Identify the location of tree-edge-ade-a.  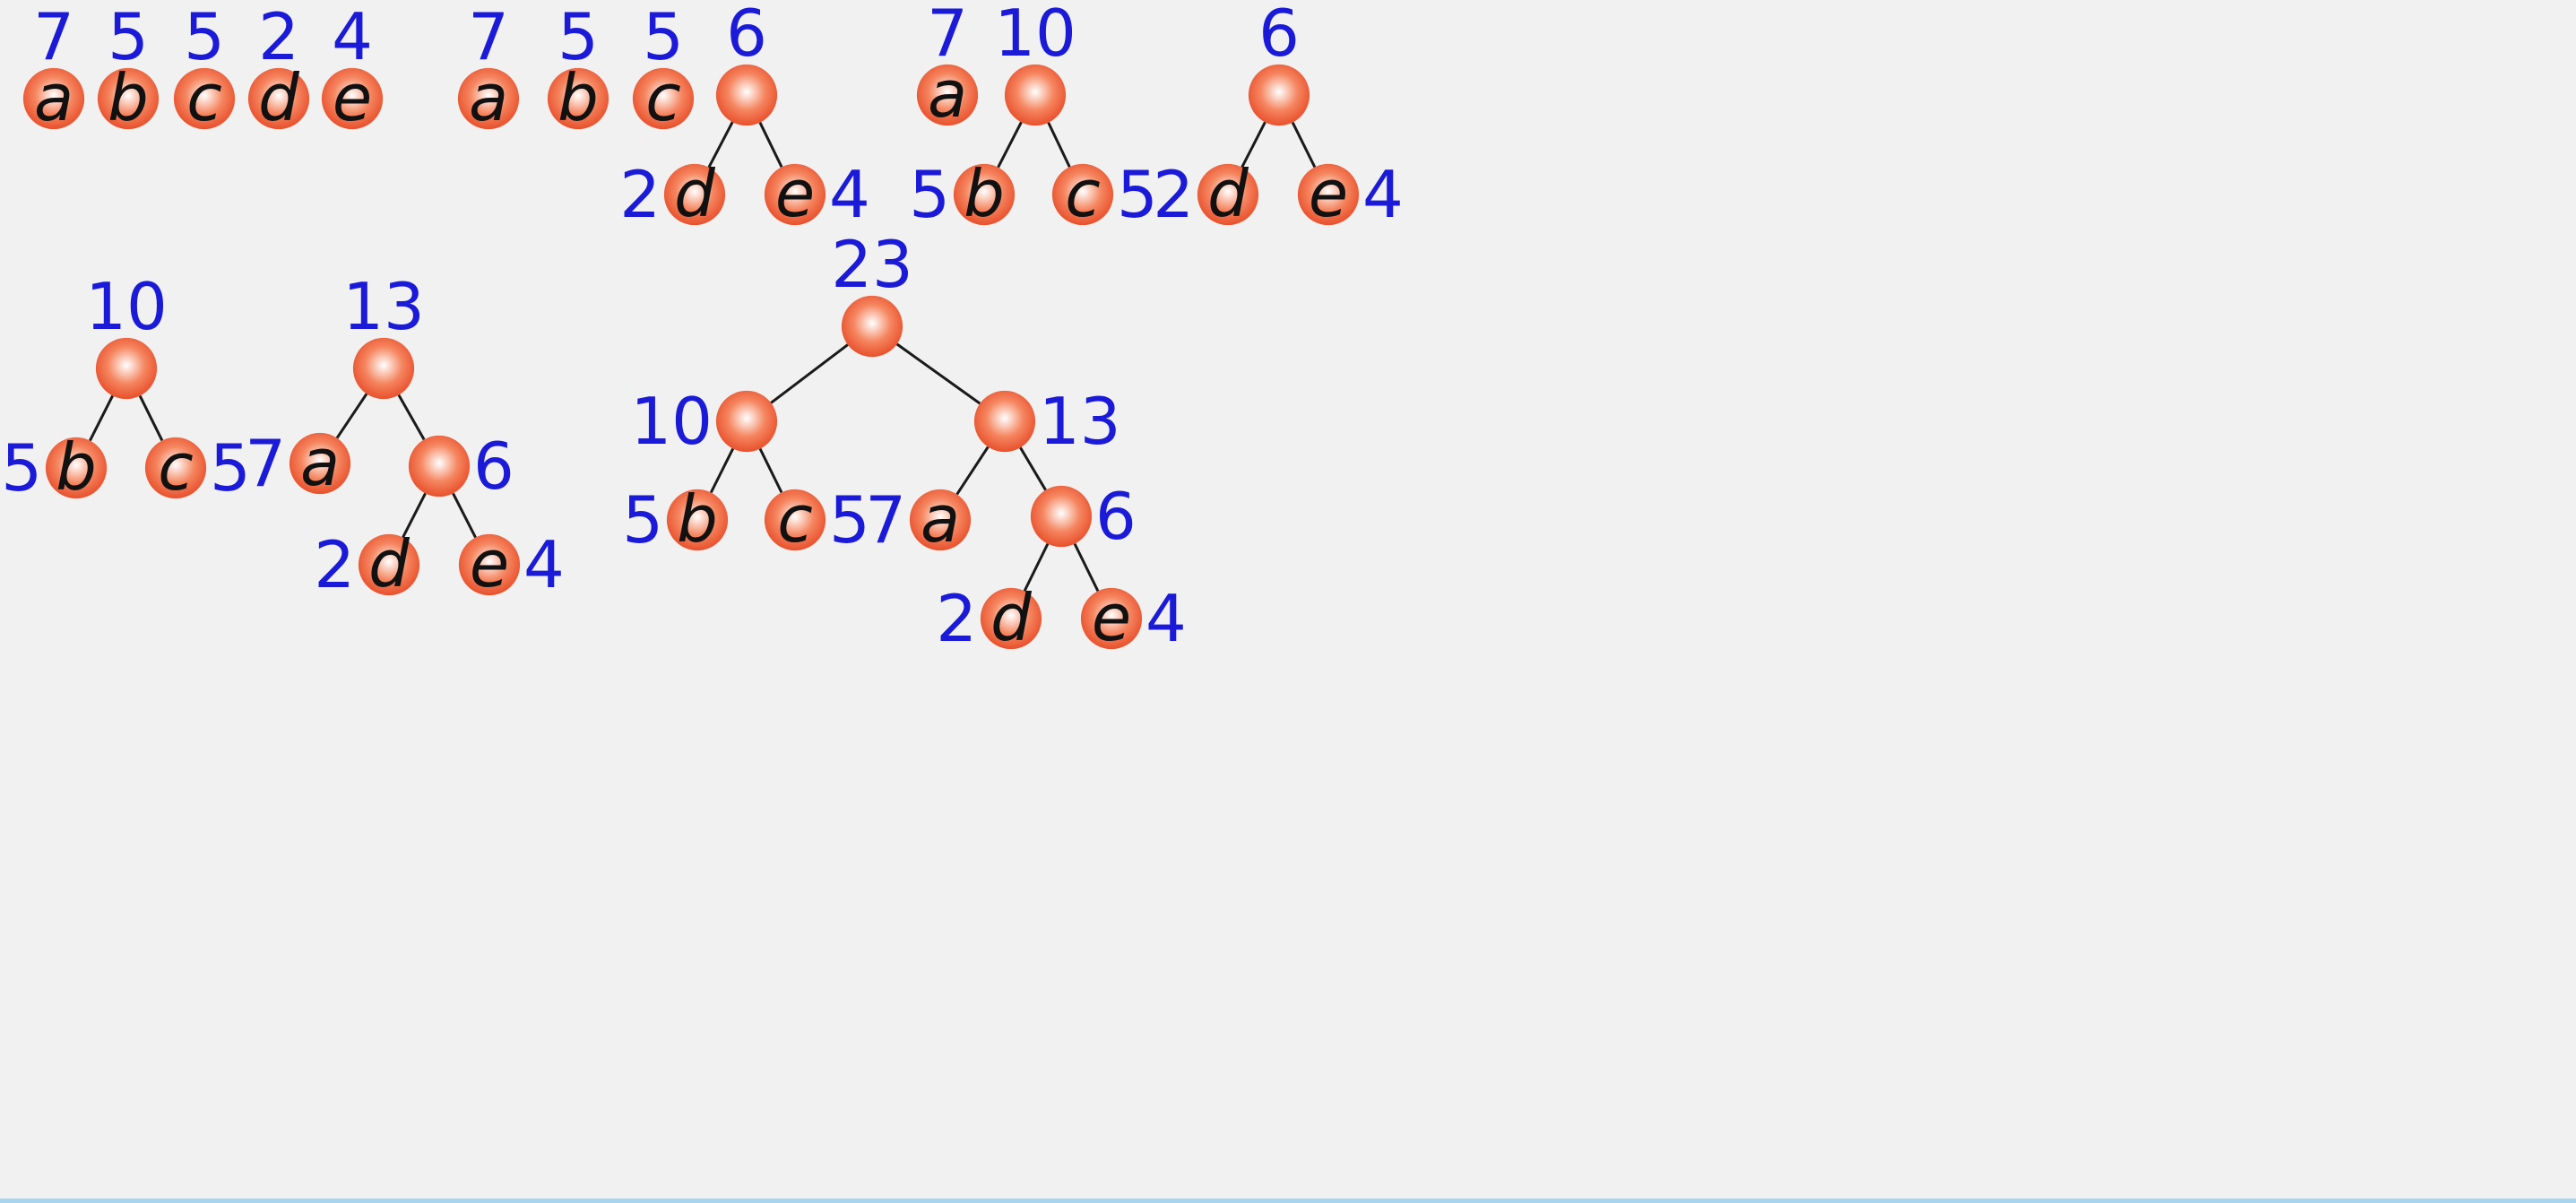
(972, 471).